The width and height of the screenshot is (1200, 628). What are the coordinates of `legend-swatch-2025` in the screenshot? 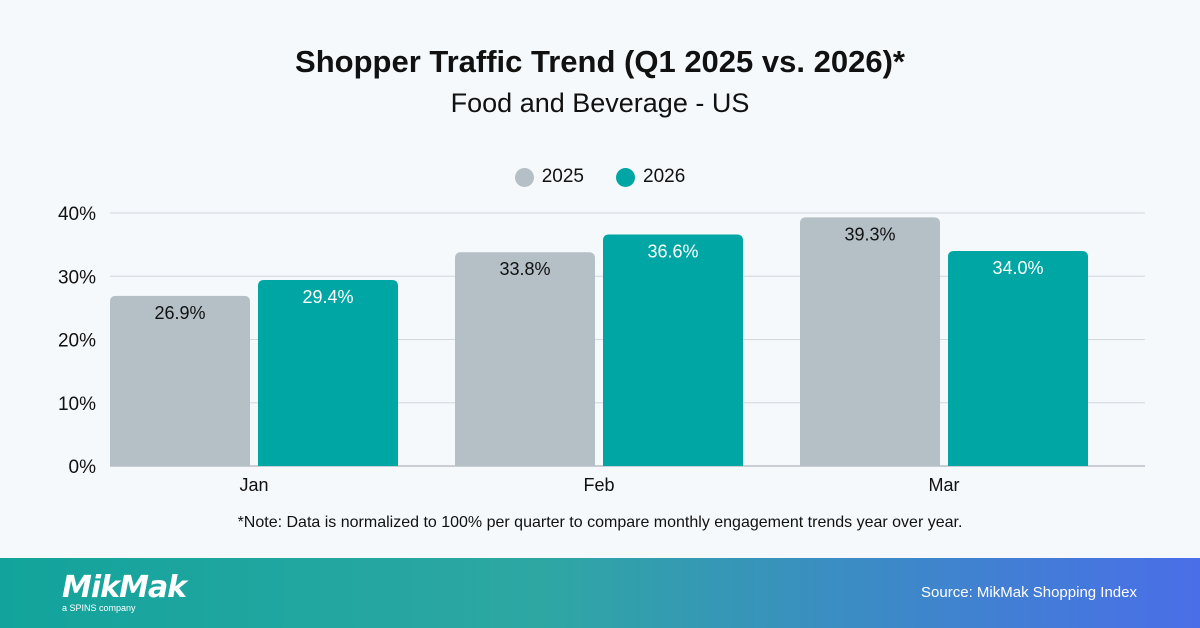 It's located at (524, 177).